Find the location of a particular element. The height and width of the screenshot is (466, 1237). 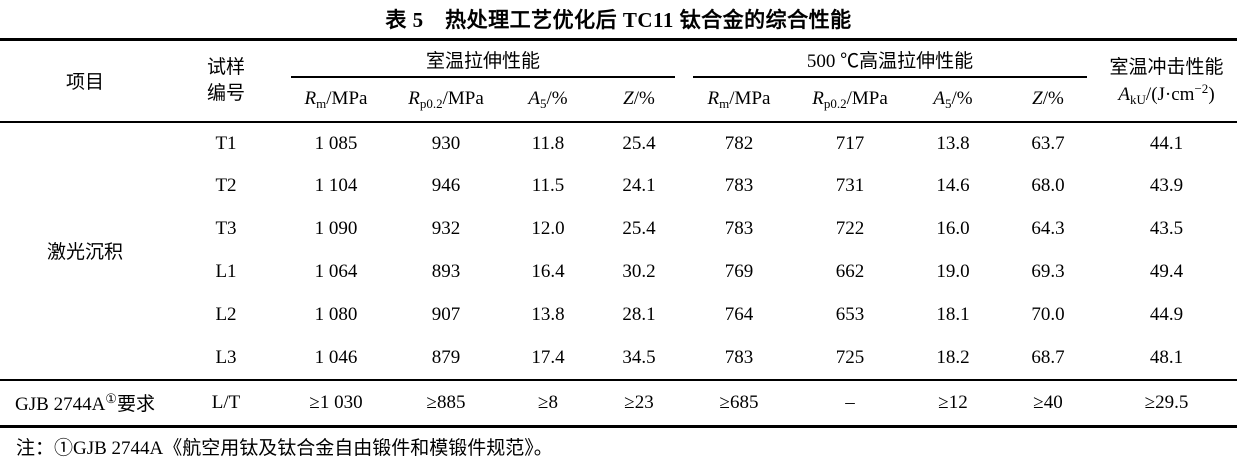

cell-sample: L/T is located at coordinates (226, 403).